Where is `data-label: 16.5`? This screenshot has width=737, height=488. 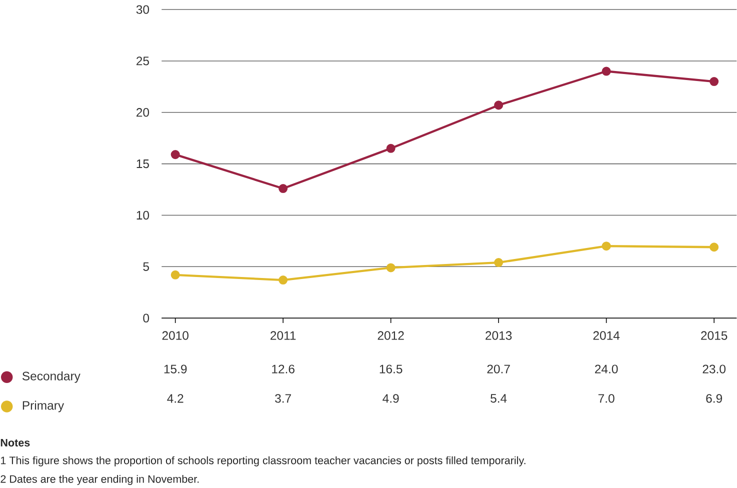 data-label: 16.5 is located at coordinates (391, 369).